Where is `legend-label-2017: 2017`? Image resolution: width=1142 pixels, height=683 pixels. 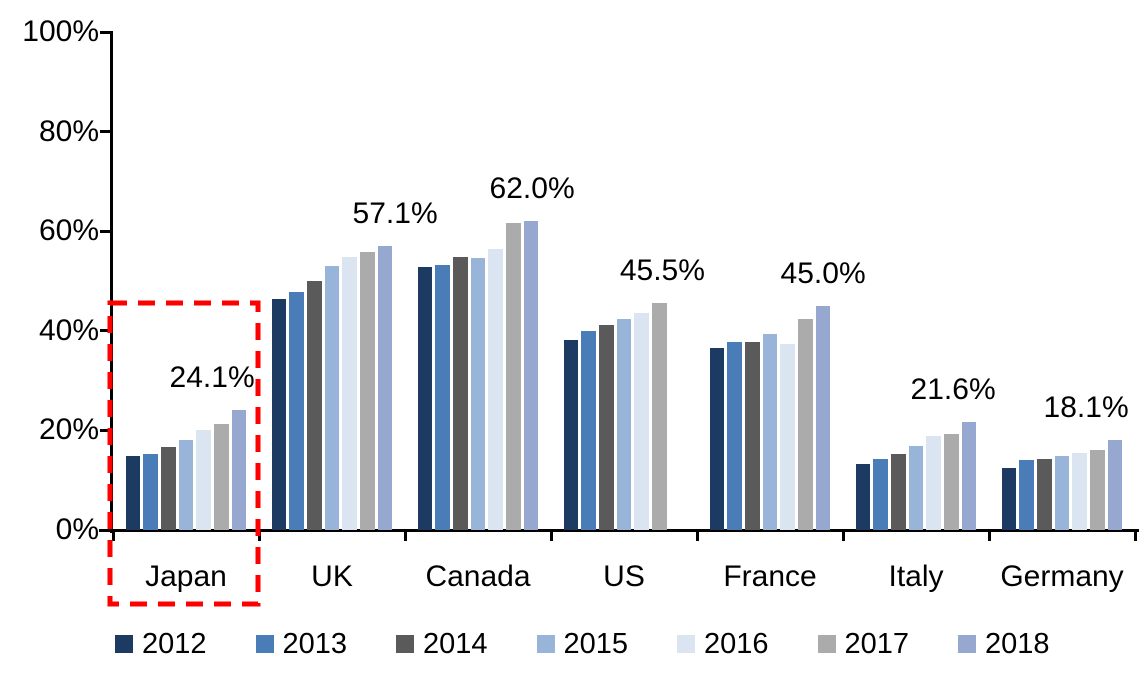
legend-label-2017: 2017 is located at coordinates (877, 644).